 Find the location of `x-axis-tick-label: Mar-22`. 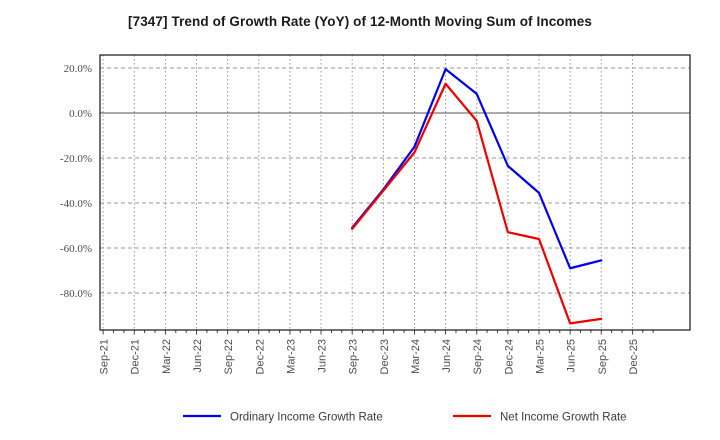

x-axis-tick-label: Mar-22 is located at coordinates (167, 356).